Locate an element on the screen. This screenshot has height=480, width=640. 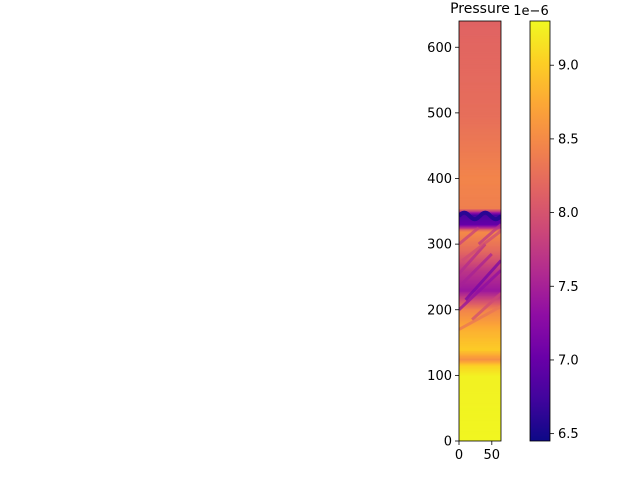
x-axis: 0 50 is located at coordinates (477, 452).